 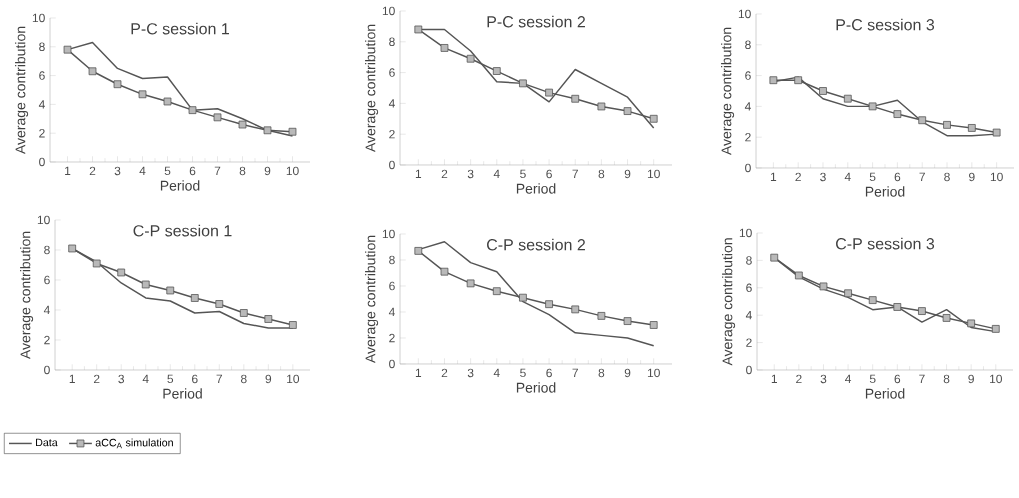 What do you see at coordinates (182, 230) in the screenshot?
I see `chart-title: C-P session 1` at bounding box center [182, 230].